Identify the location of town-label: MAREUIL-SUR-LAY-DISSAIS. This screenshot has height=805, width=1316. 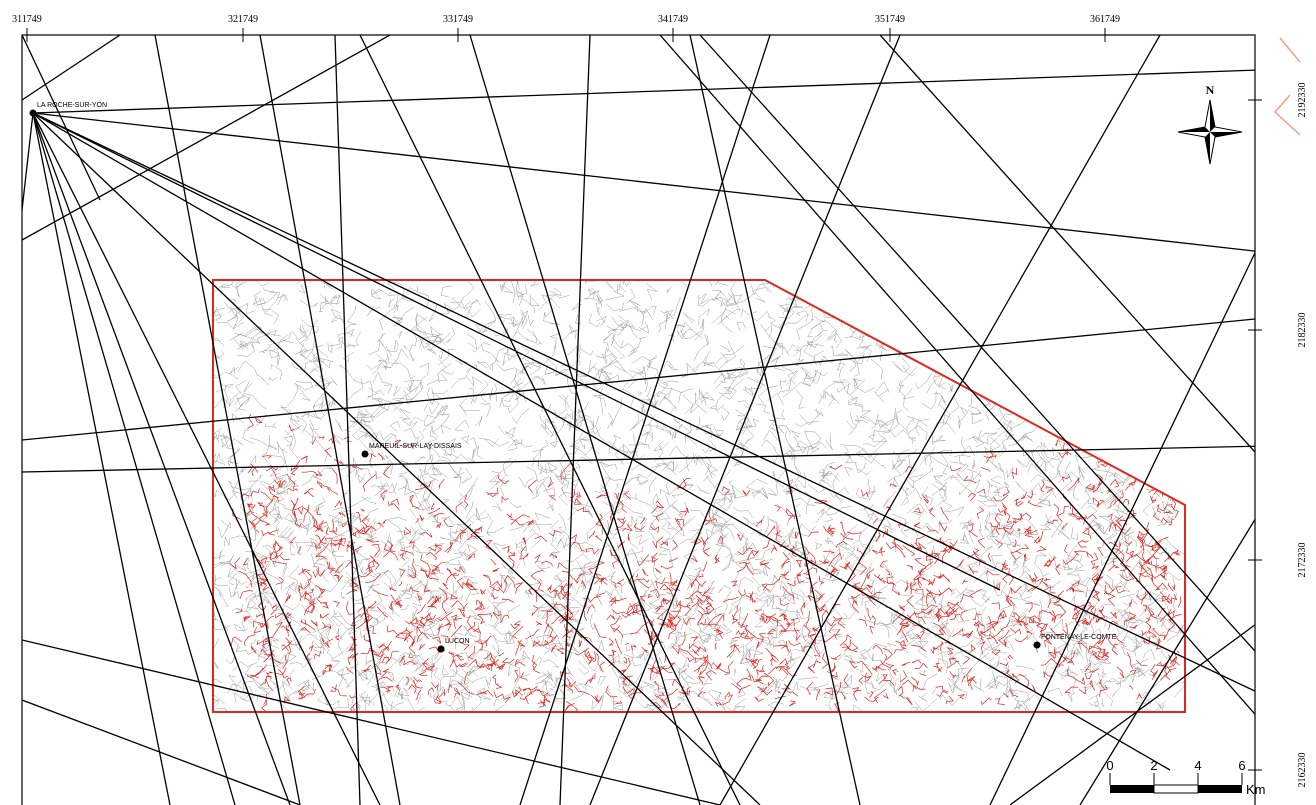
(415, 446).